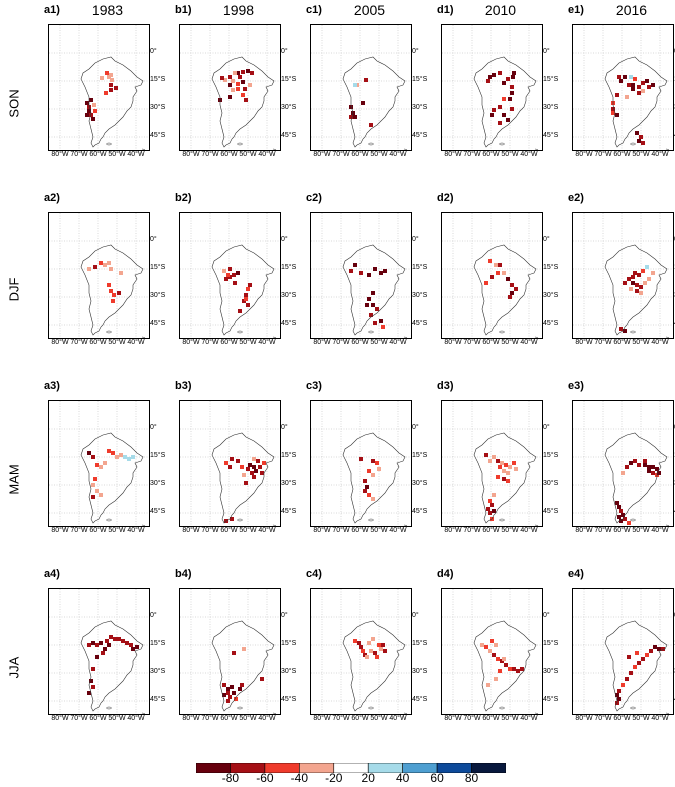 The image size is (675, 787). What do you see at coordinates (265, 778) in the screenshot?
I see `colorbar-tick-label: -60` at bounding box center [265, 778].